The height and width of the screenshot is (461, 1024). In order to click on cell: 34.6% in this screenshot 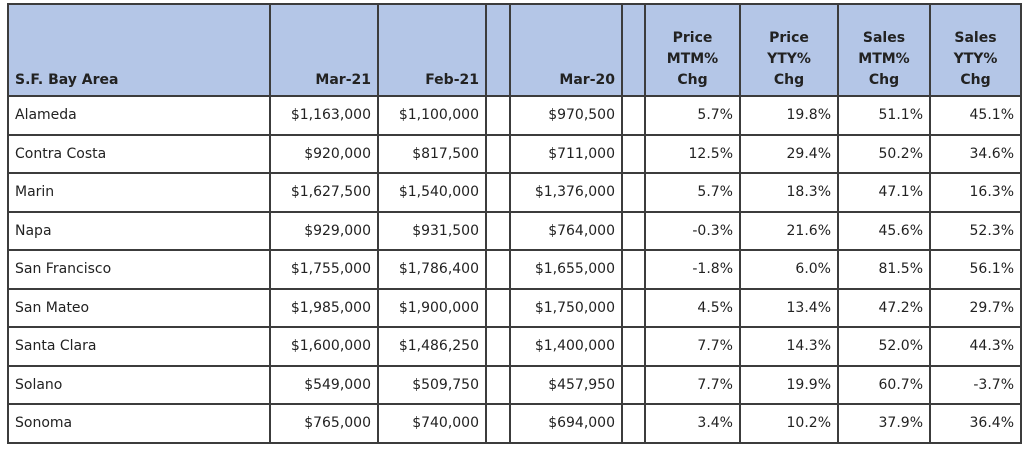, I will do `click(975, 153)`.